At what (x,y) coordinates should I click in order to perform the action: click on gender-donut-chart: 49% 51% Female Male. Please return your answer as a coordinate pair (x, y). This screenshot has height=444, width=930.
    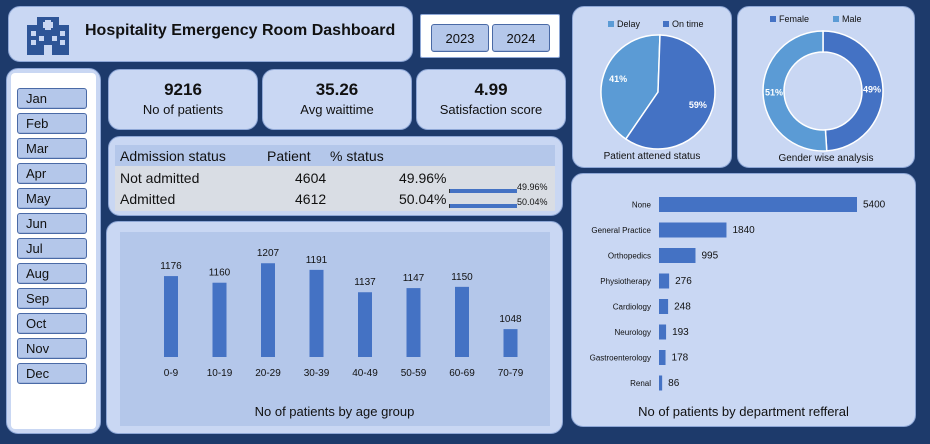
    Looking at the image, I should click on (823, 83).